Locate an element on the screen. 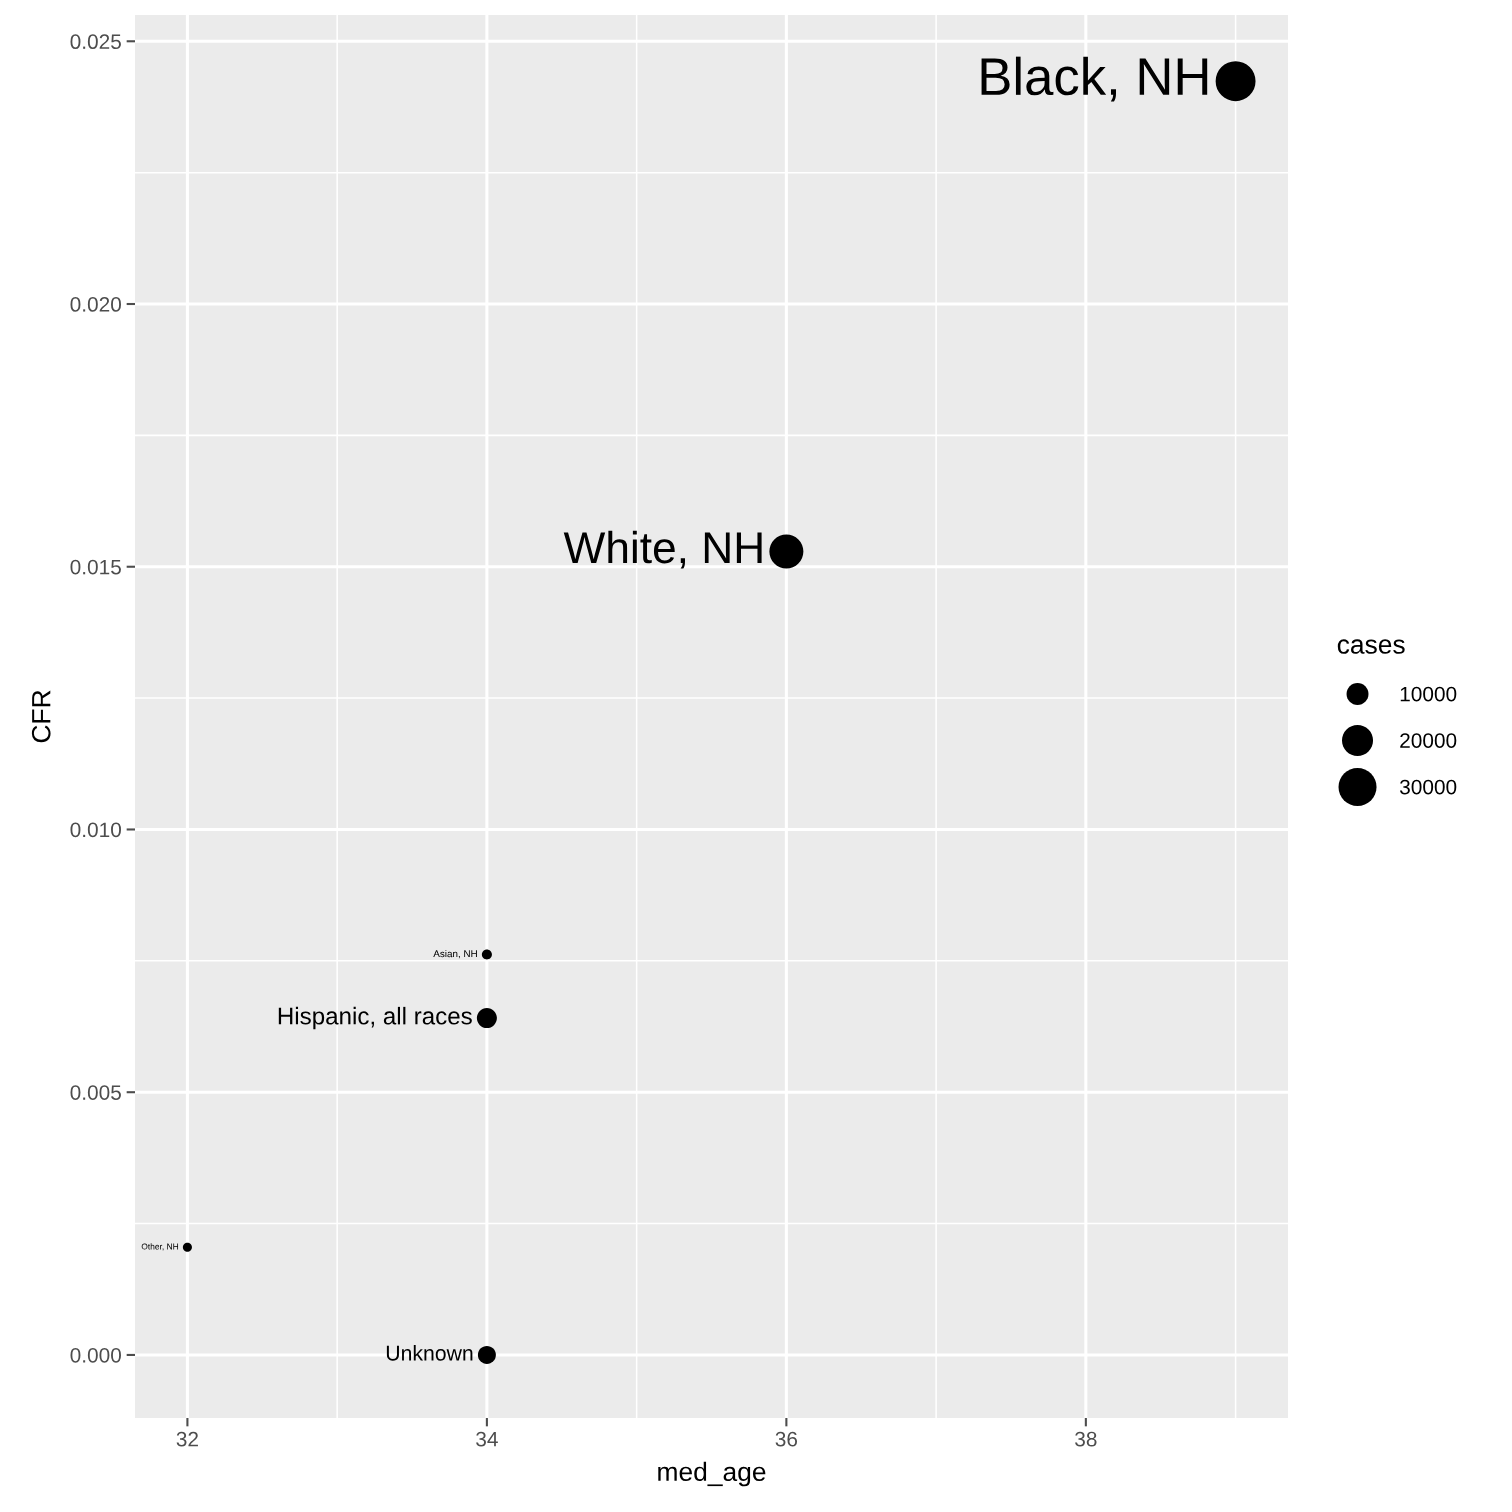 The image size is (1512, 1512). y-tick-label: 0.000 is located at coordinates (95, 1355).